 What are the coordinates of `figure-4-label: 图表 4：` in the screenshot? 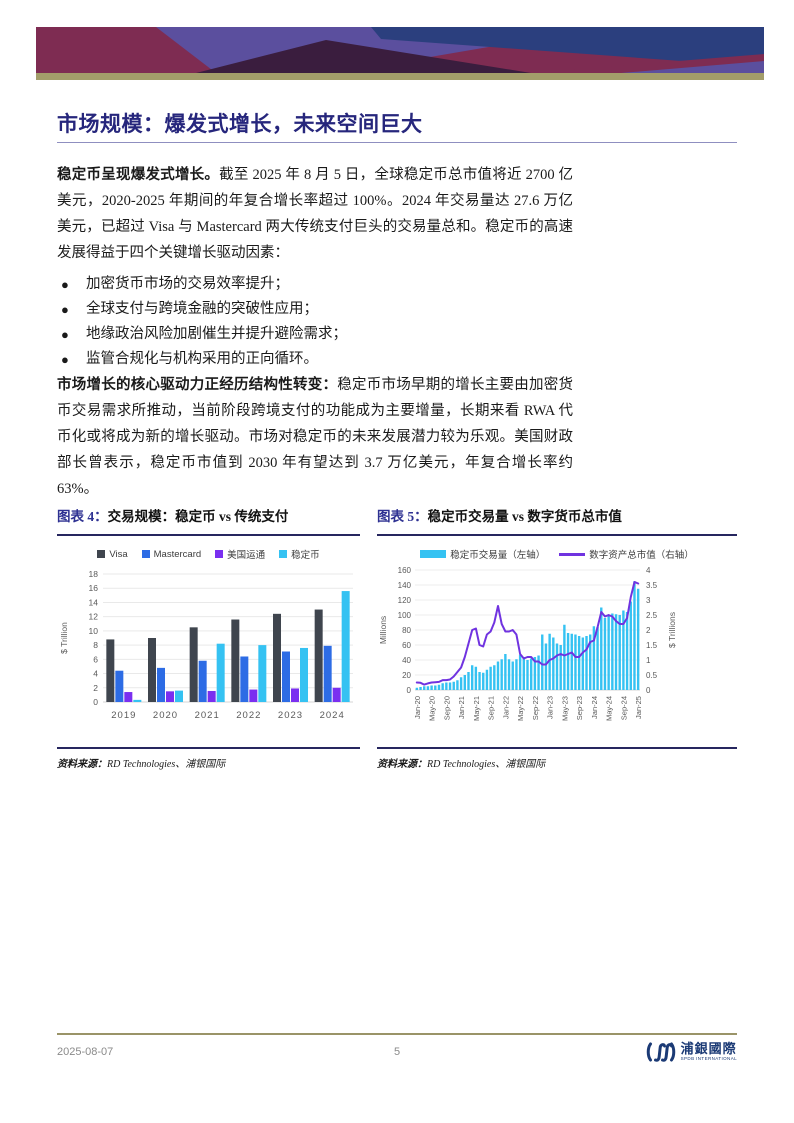 It's located at (82, 516).